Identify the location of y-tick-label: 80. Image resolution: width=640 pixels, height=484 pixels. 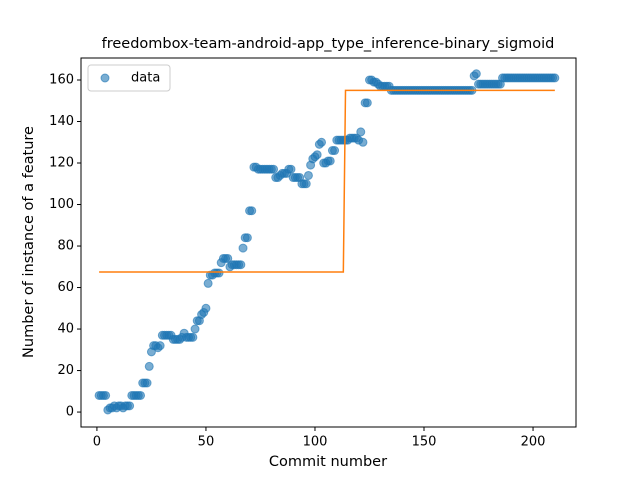
(65, 246).